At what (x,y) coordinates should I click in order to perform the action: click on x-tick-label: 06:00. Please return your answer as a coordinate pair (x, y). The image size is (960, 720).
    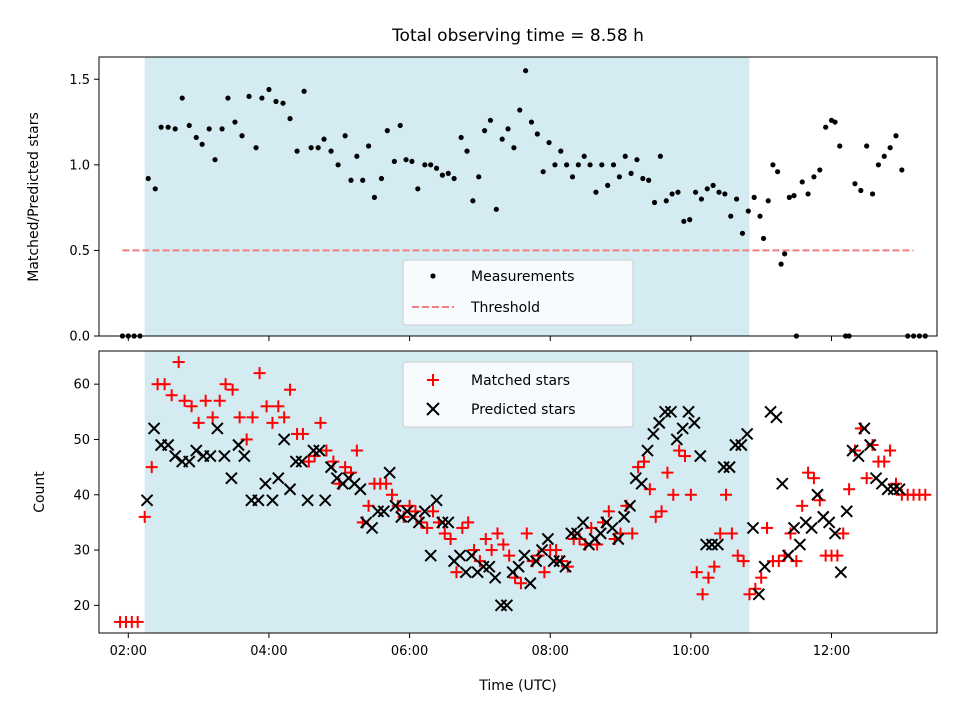
    Looking at the image, I should click on (409, 651).